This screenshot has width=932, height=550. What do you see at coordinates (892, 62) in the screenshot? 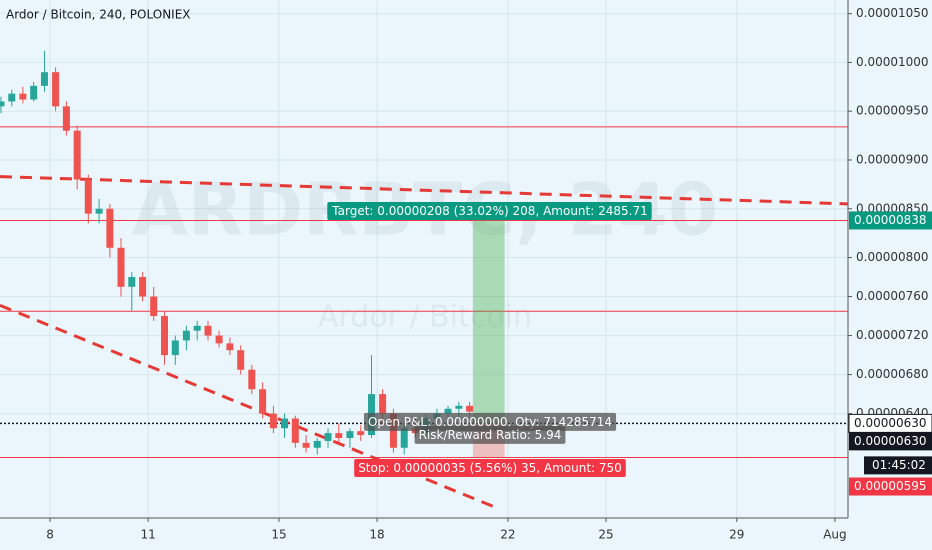
I see `y-tick-label: 0.00001000` at bounding box center [892, 62].